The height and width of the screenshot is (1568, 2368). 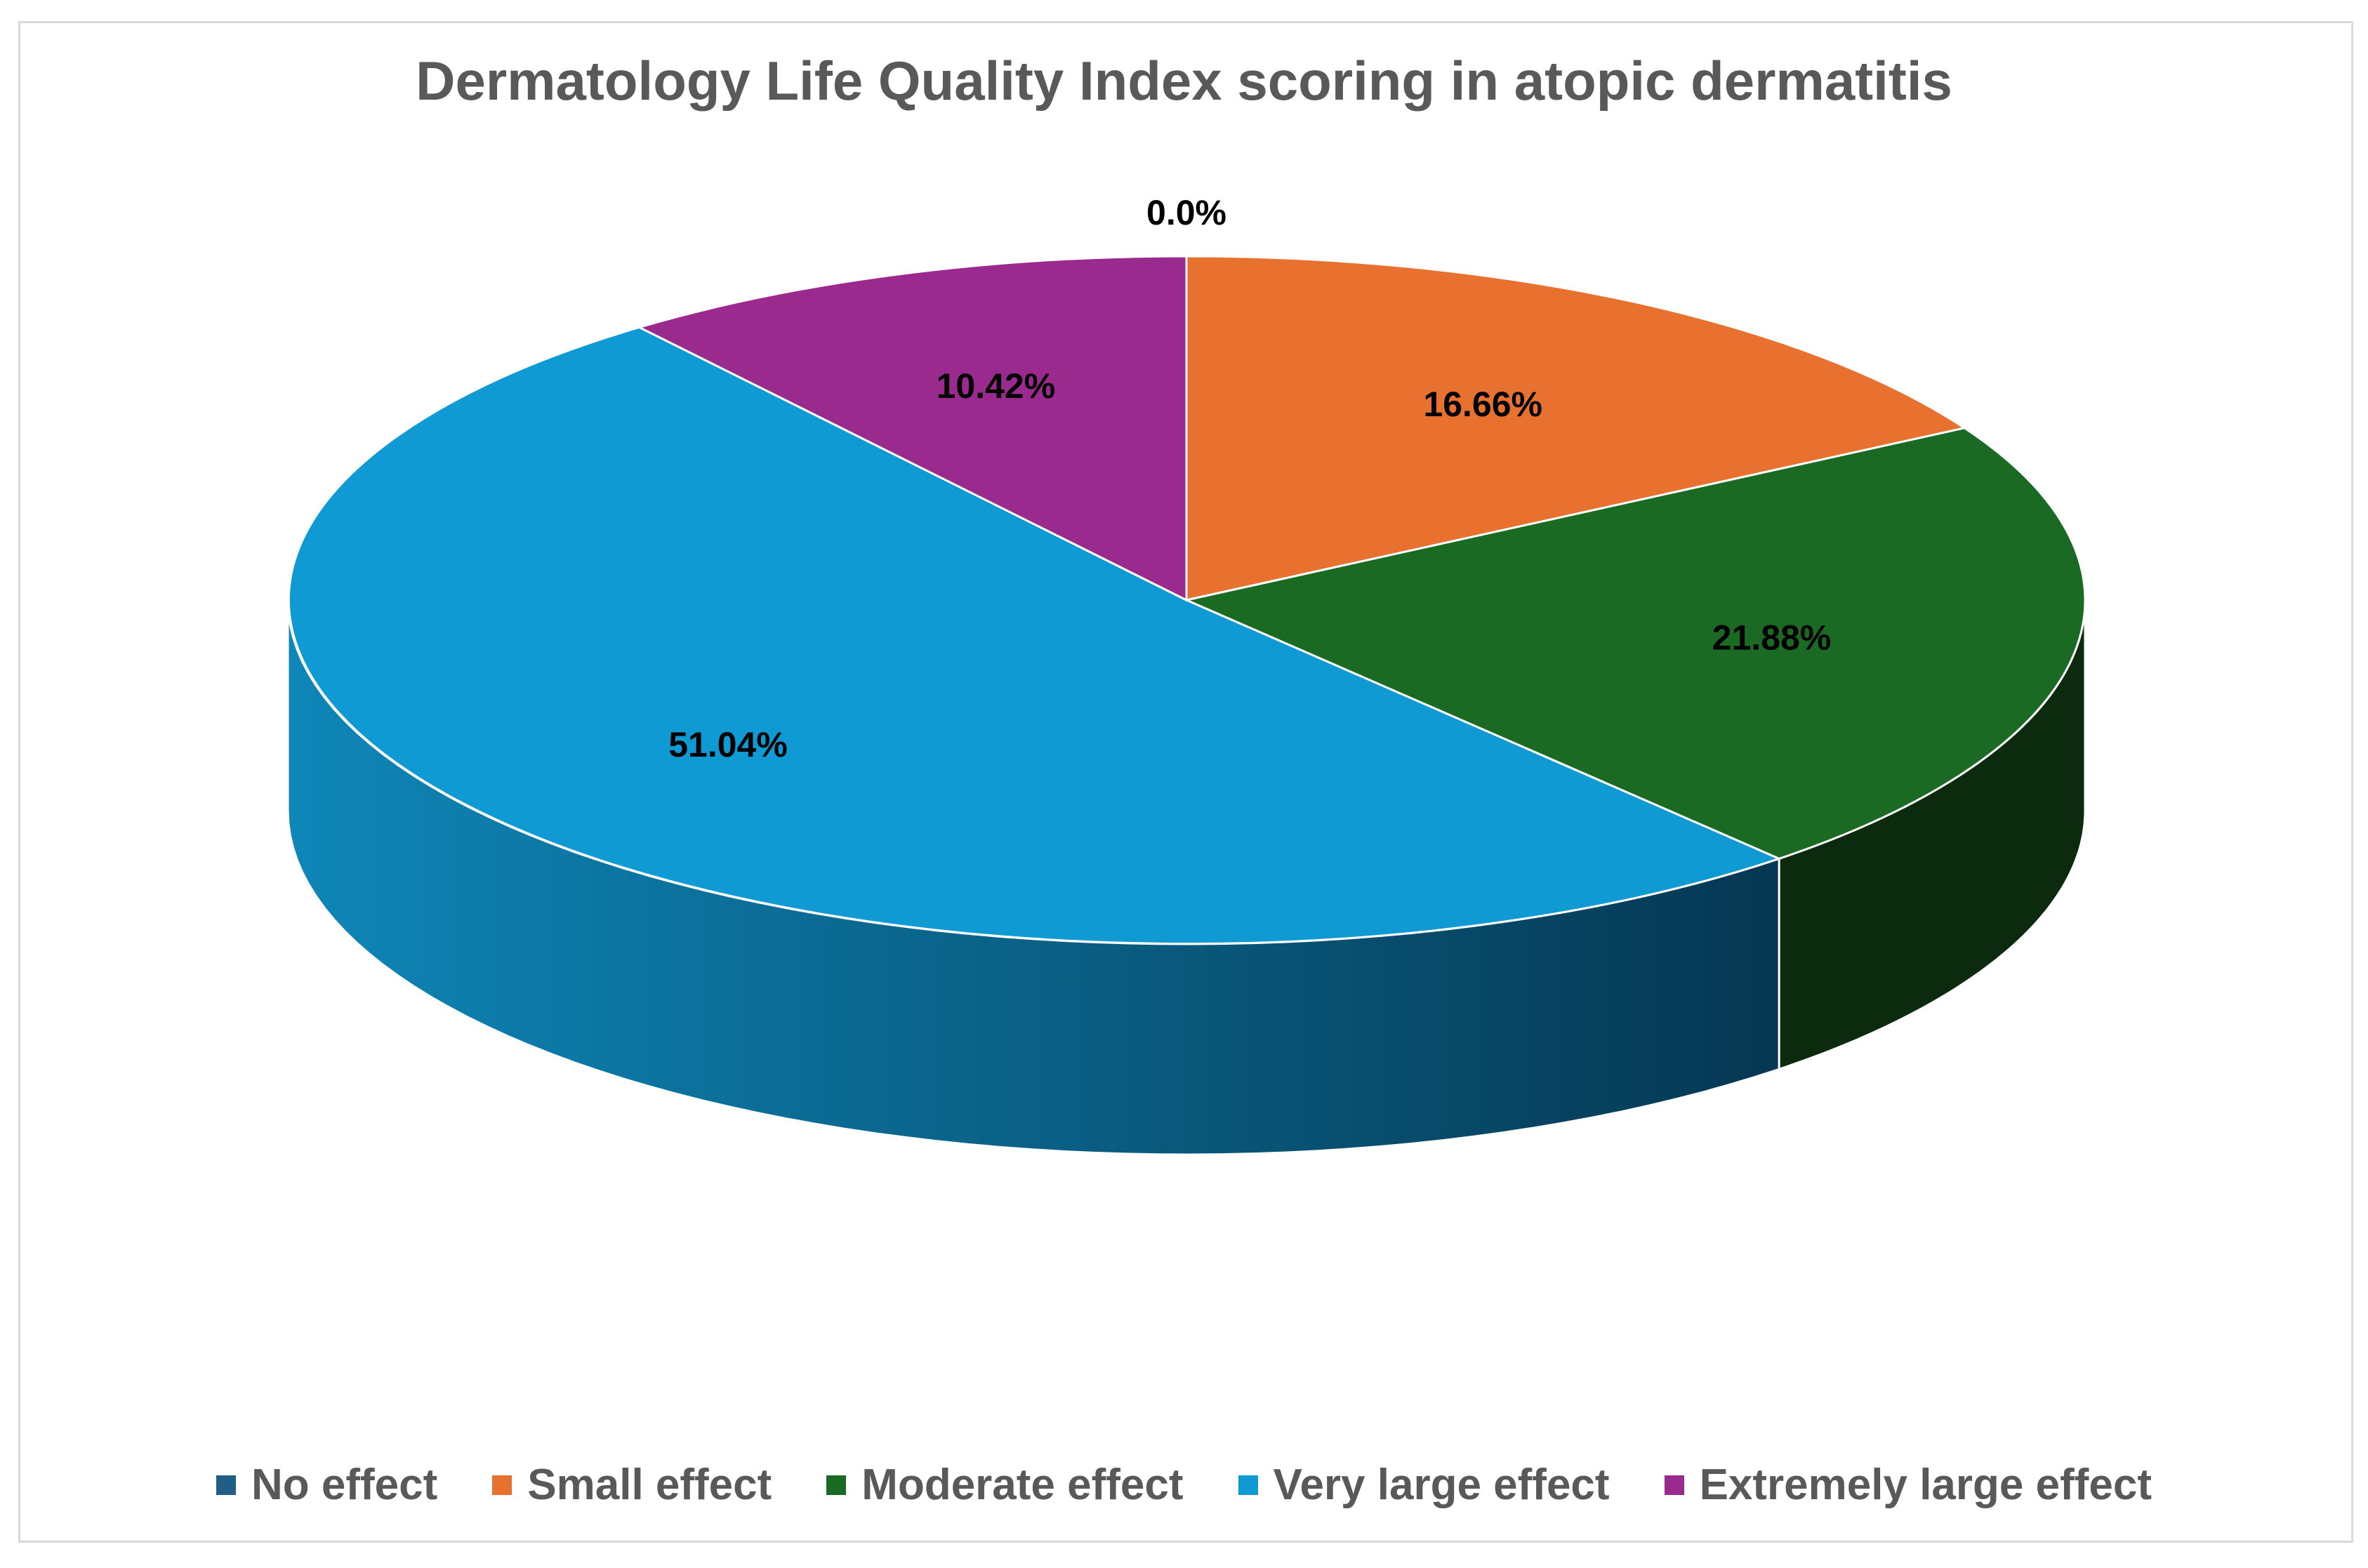 What do you see at coordinates (1186, 212) in the screenshot?
I see `data-label-no-effect: 0.0%` at bounding box center [1186, 212].